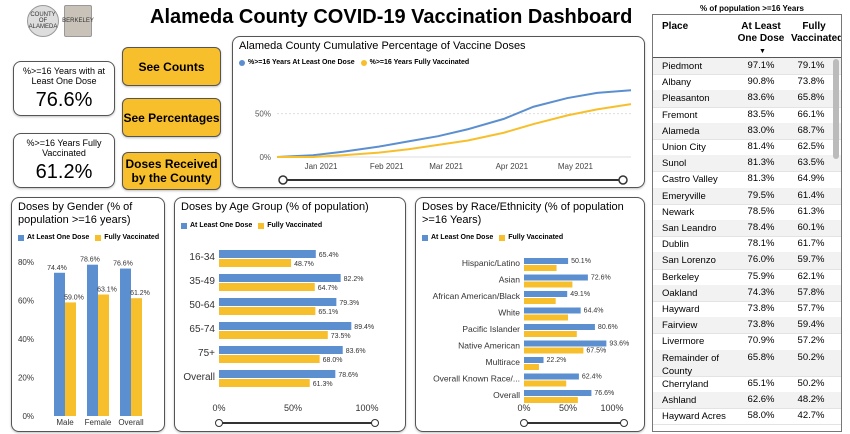 This screenshot has width=850, height=434. I want to click on table-row: Castro Valley 81.3% 64.9%, so click(747, 180).